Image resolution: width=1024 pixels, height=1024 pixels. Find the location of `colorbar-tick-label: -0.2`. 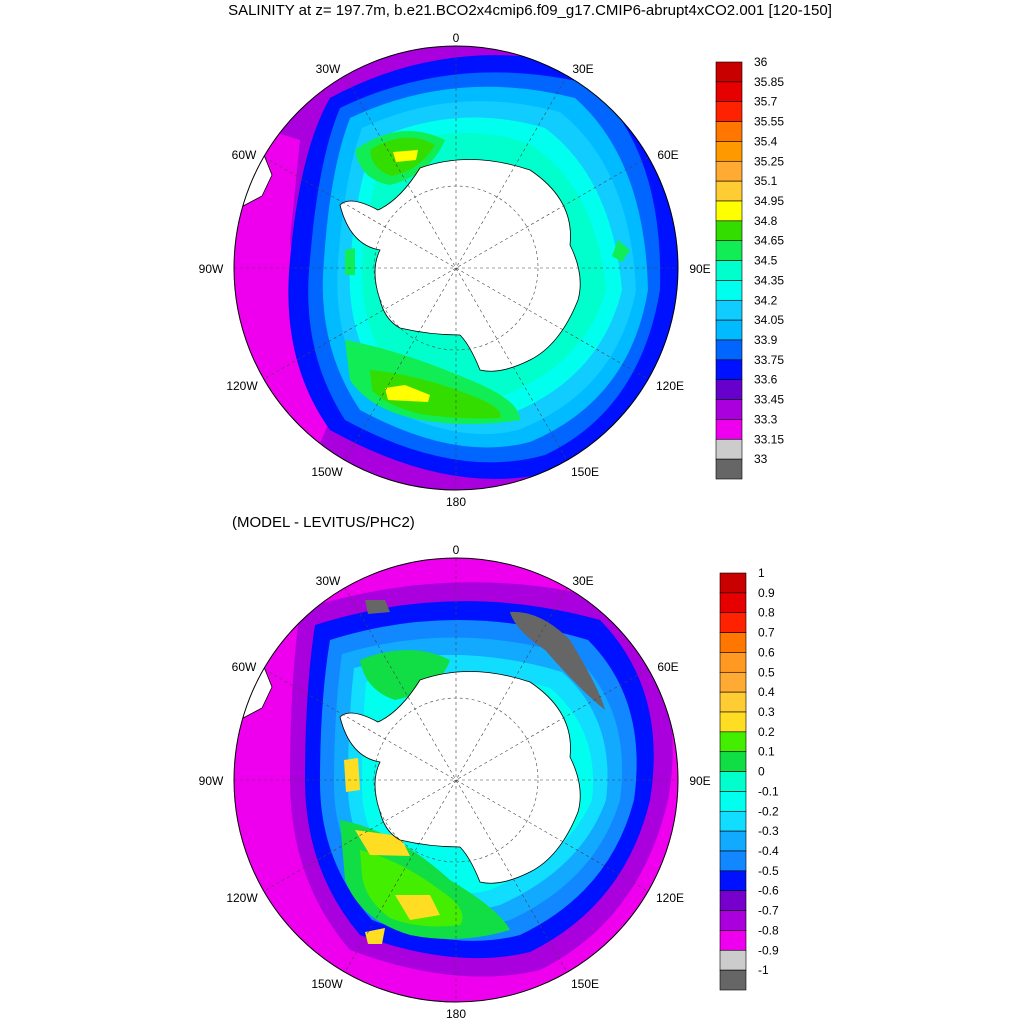

colorbar-tick-label: -0.2 is located at coordinates (768, 811).